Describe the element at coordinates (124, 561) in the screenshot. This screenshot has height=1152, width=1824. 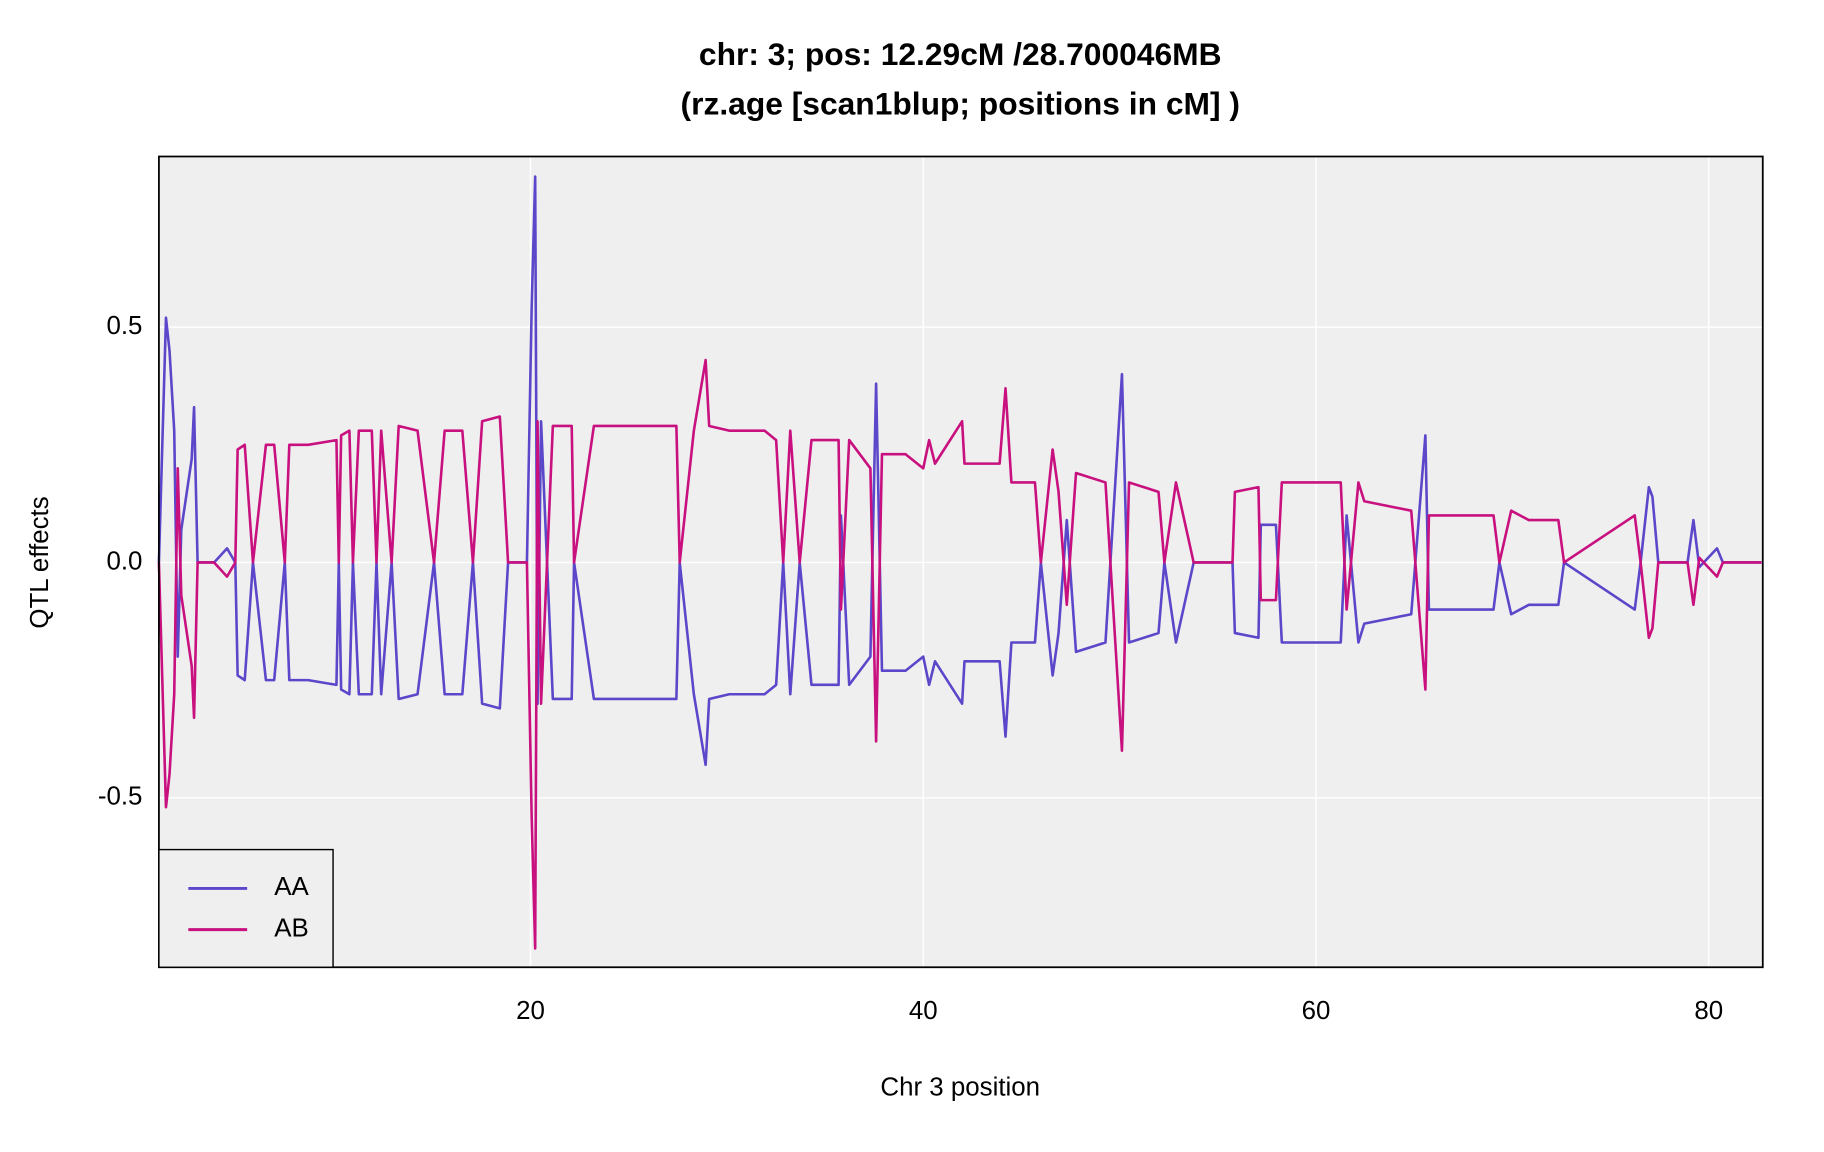
I see `y-tick-label: 0.0` at that location.